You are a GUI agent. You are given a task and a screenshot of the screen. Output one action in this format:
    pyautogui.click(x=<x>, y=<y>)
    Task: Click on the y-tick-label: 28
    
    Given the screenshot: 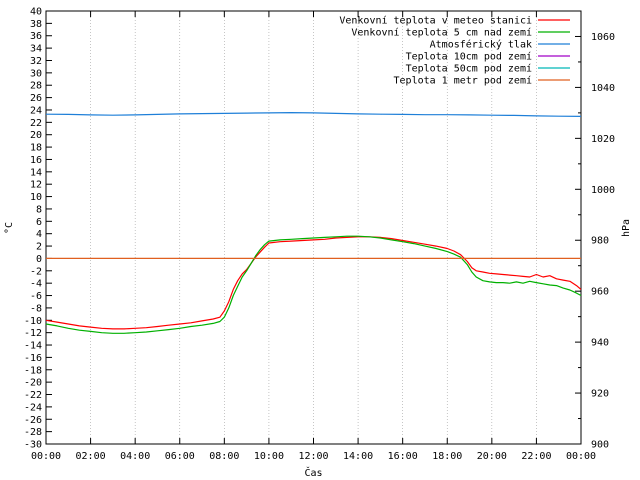 What is the action you would take?
    pyautogui.click(x=36, y=86)
    